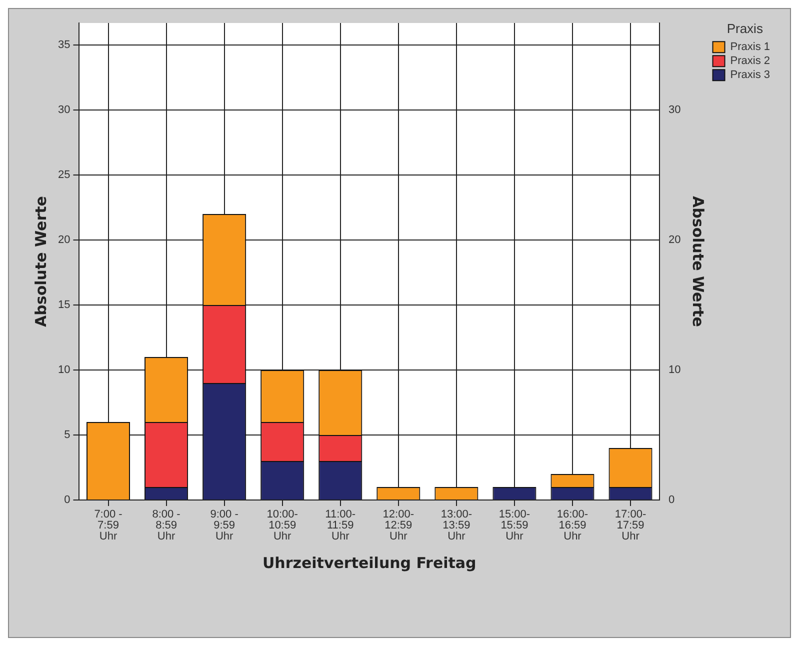 This screenshot has width=799, height=646. What do you see at coordinates (108, 525) in the screenshot?
I see `x-tick-label: 7:00 - 7:59 Uhr` at bounding box center [108, 525].